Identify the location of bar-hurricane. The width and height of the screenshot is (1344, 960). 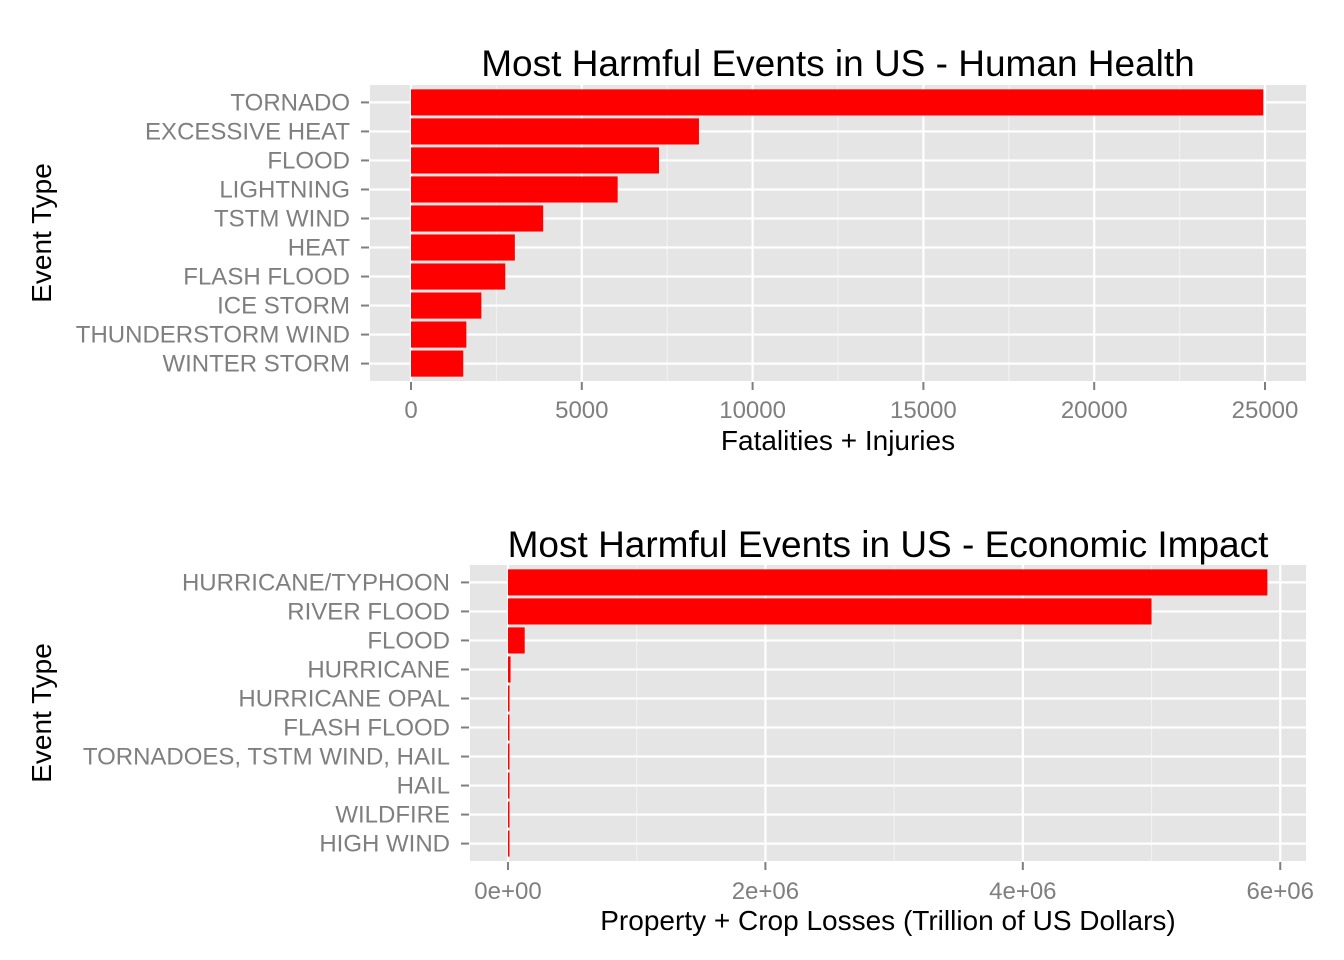
(509, 669).